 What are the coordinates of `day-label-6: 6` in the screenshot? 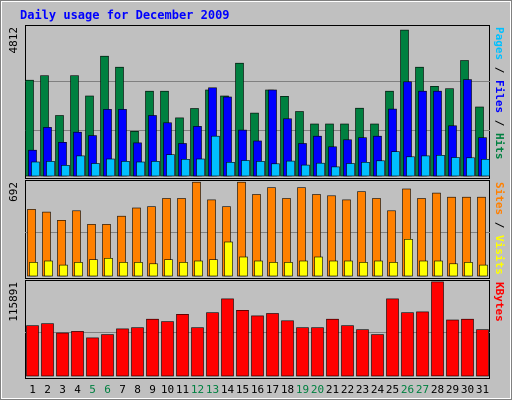 It's located at (107, 389).